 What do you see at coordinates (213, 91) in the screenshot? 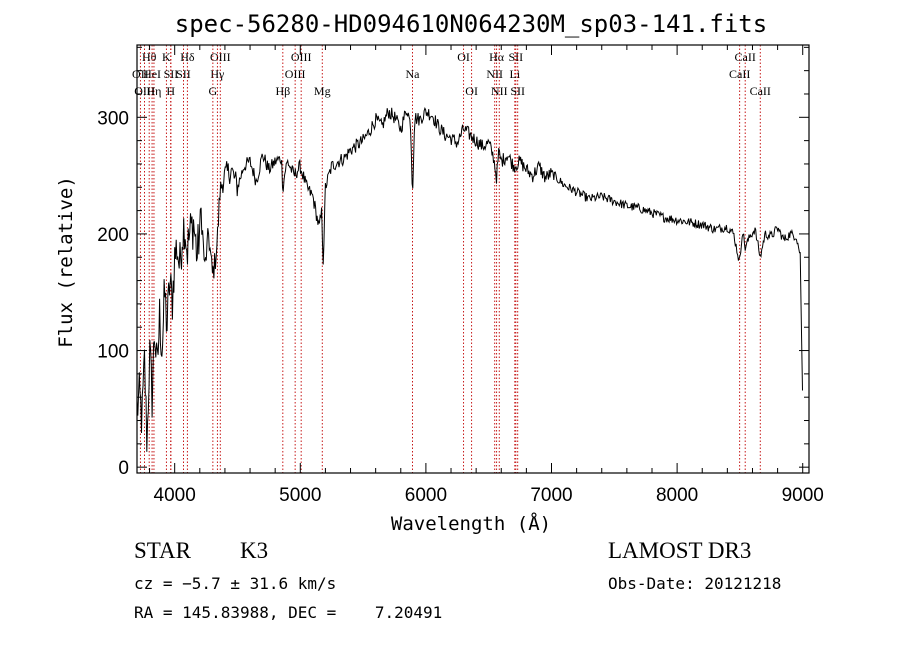
I see `line-label-12: G` at bounding box center [213, 91].